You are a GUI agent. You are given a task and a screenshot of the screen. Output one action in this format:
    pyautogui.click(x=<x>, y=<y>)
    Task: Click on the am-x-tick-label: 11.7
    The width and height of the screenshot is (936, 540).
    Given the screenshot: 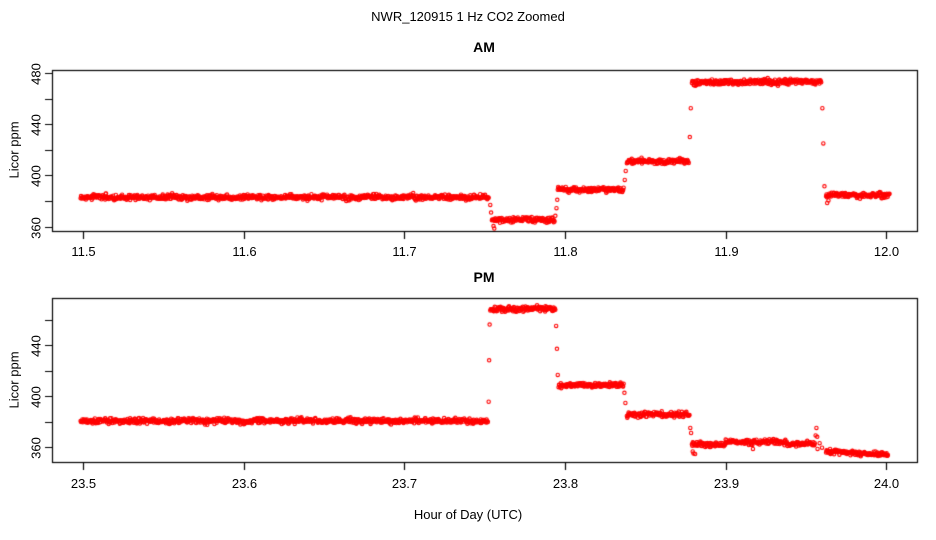 What is the action you would take?
    pyautogui.click(x=404, y=251)
    